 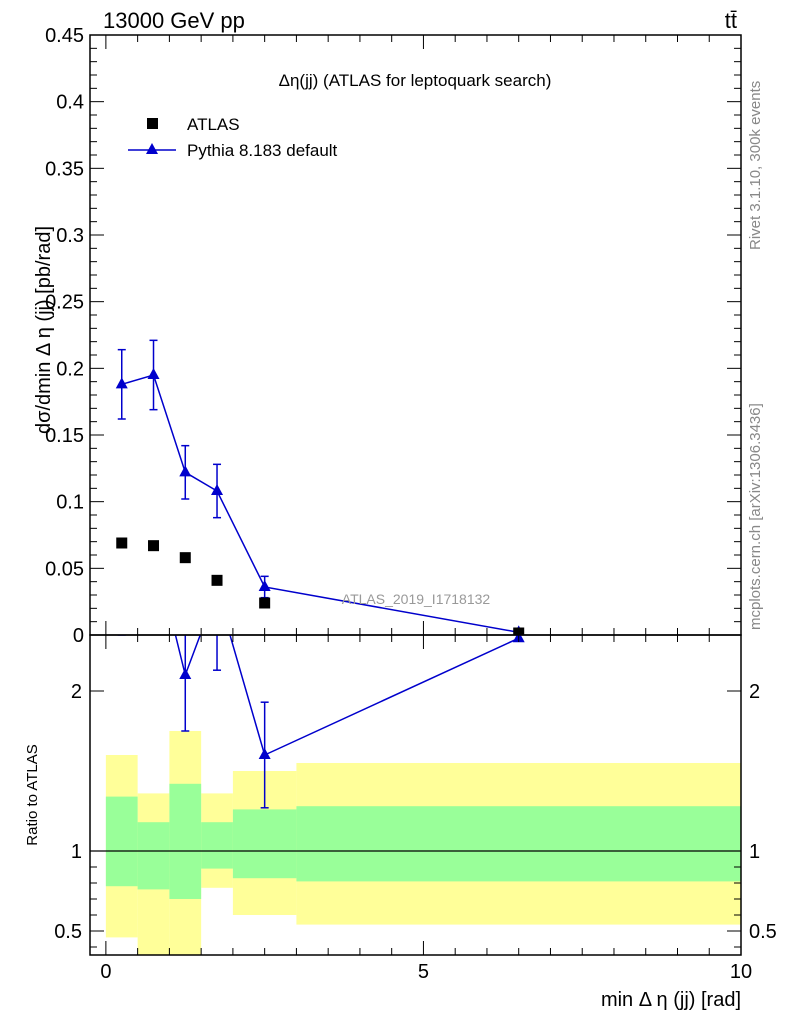 I want to click on main-y-tick-label: 0, so click(x=78, y=636).